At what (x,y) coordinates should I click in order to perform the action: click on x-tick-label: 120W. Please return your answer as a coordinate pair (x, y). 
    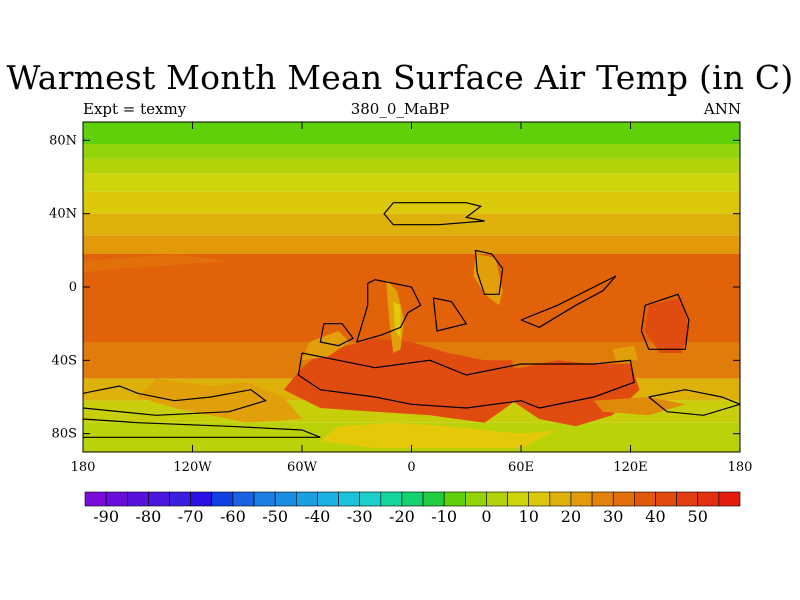
    Looking at the image, I should click on (192, 467).